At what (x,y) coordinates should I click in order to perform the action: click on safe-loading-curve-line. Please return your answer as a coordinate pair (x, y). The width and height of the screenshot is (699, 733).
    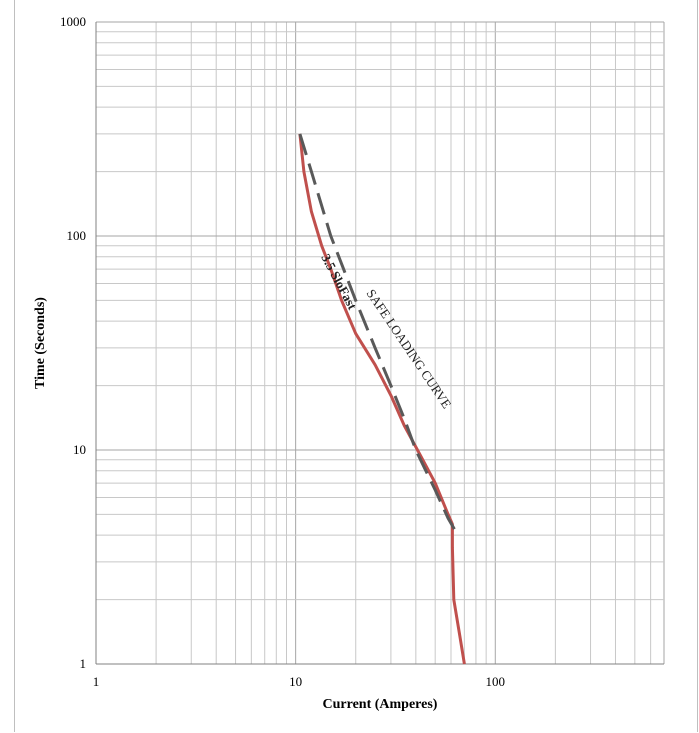
    Looking at the image, I should click on (379, 334).